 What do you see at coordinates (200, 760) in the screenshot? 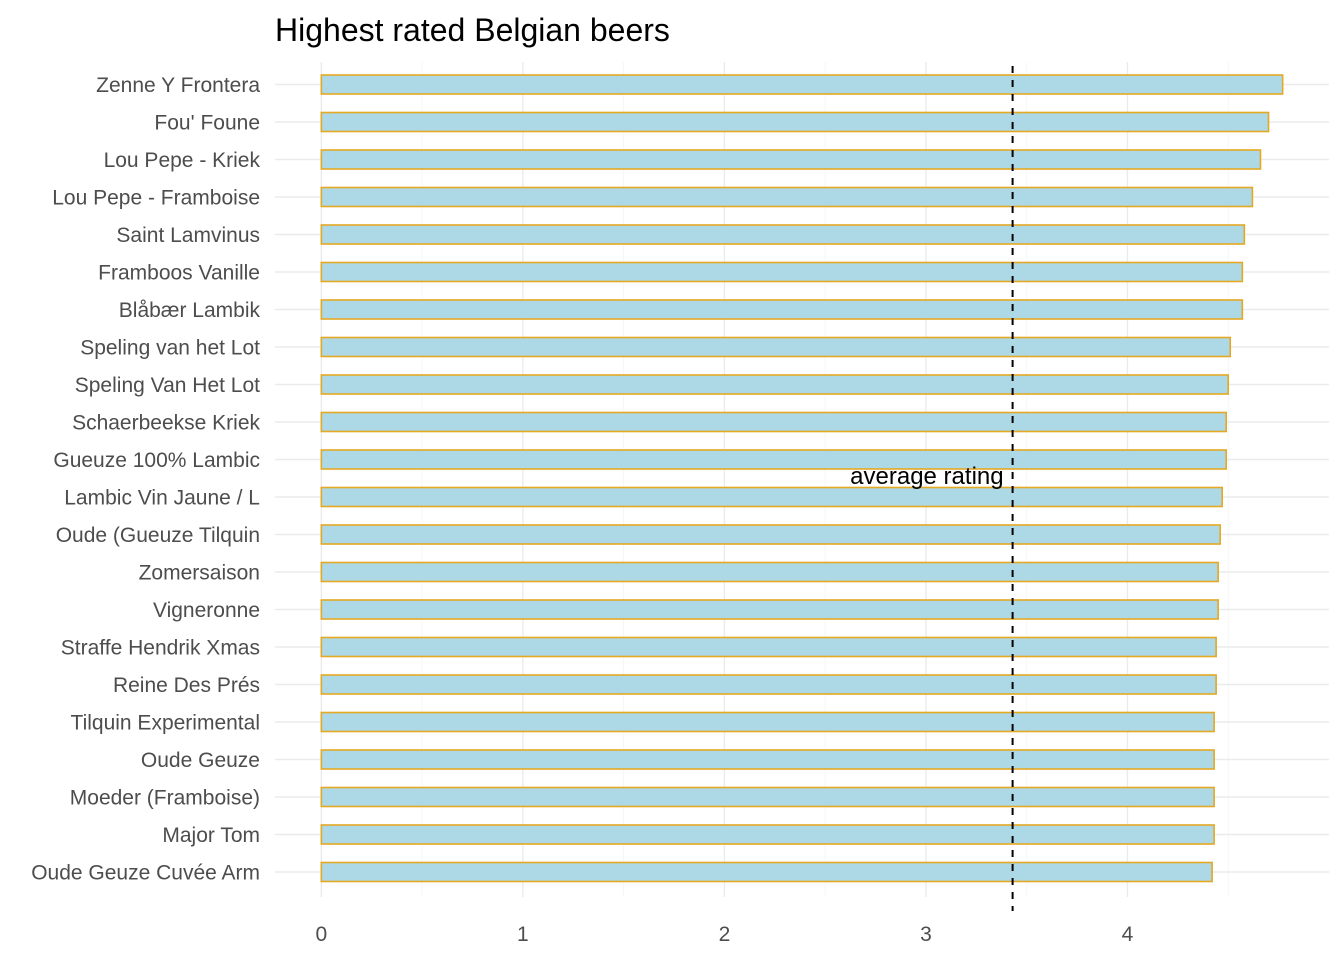
I see `category-label: Oude Geuze` at bounding box center [200, 760].